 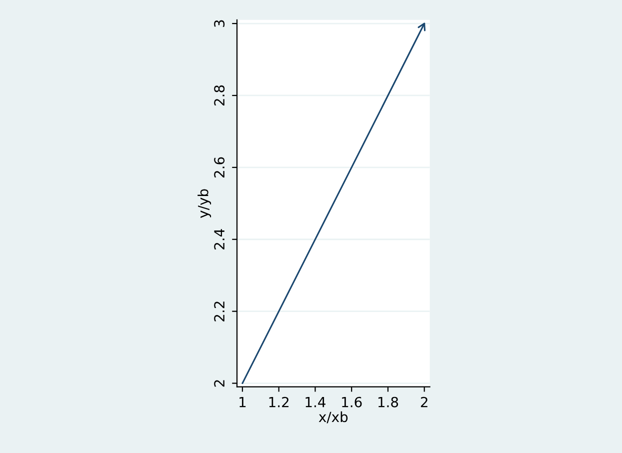 I want to click on y-tick-label: 2.6, so click(x=219, y=167).